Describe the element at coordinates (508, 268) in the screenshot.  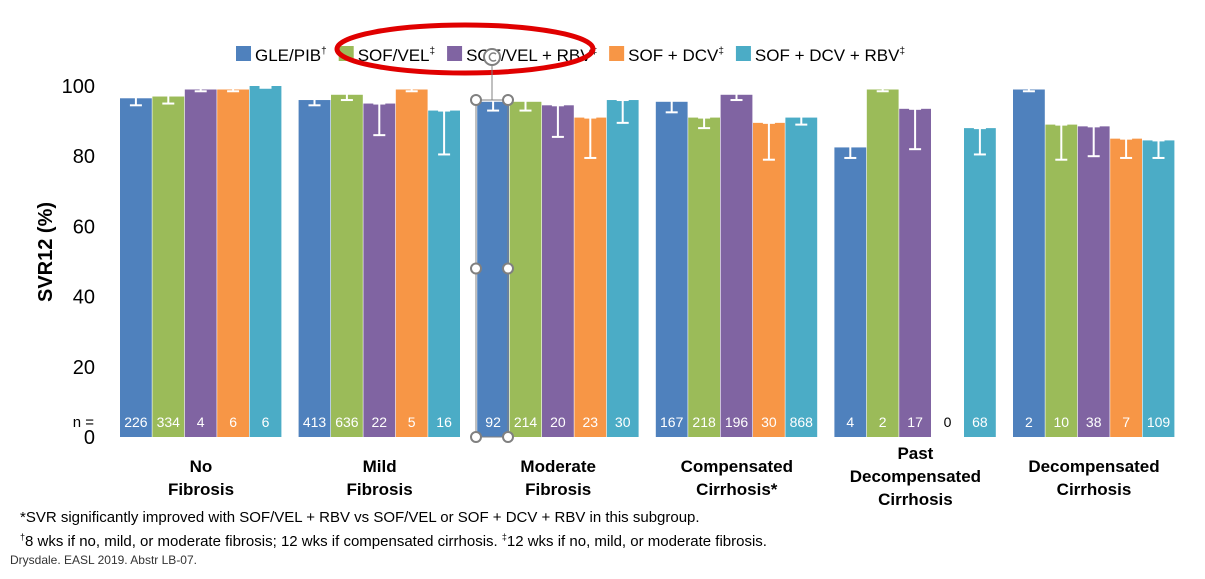
I see `resize-handle-right` at that location.